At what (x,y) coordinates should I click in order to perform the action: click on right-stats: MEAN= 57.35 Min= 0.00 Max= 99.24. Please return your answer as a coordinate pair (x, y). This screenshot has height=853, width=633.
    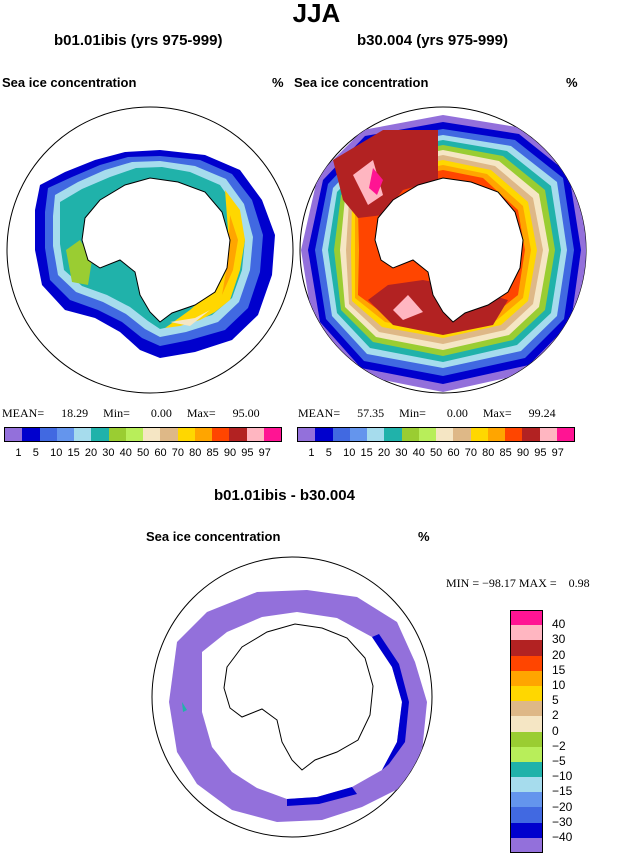
    Looking at the image, I should click on (427, 413).